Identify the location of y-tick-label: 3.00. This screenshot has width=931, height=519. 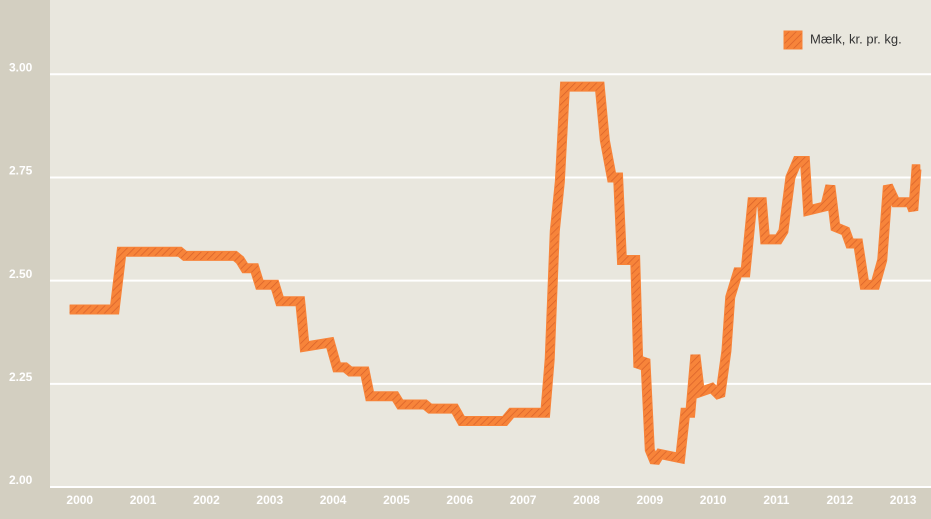
(21, 67).